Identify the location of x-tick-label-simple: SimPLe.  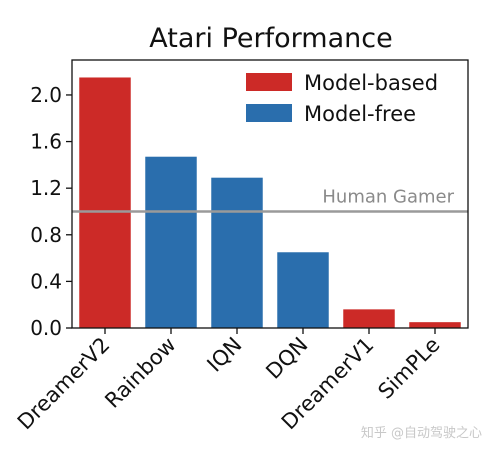
(408, 368).